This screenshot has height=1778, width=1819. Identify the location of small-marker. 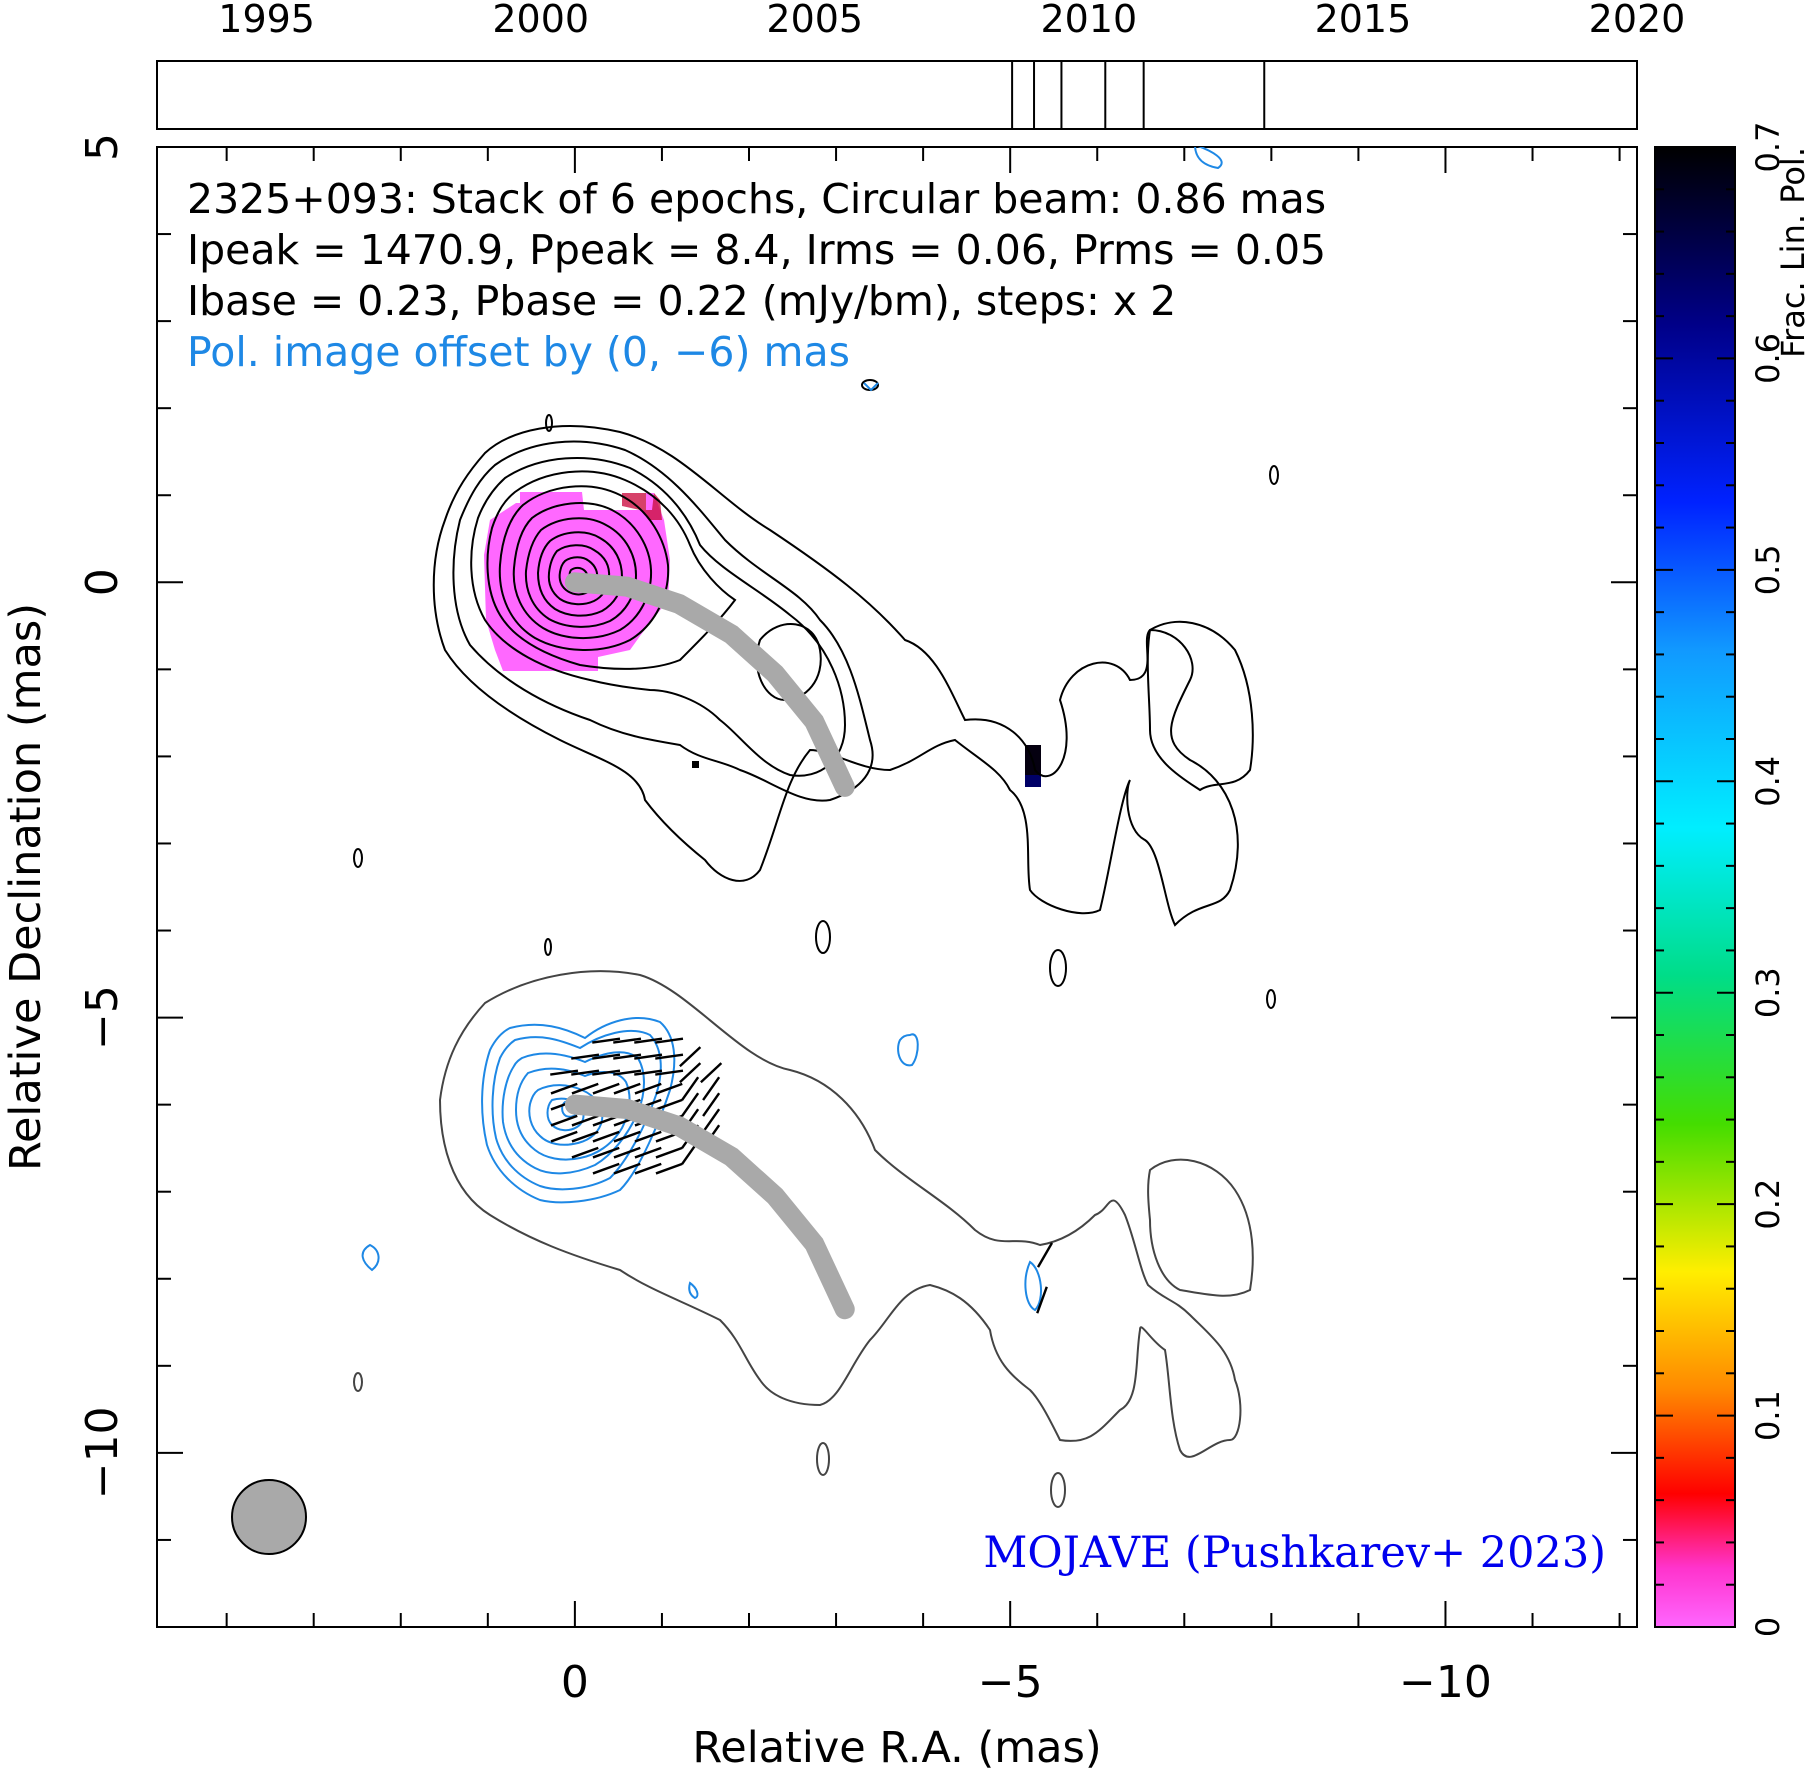
(871, 387).